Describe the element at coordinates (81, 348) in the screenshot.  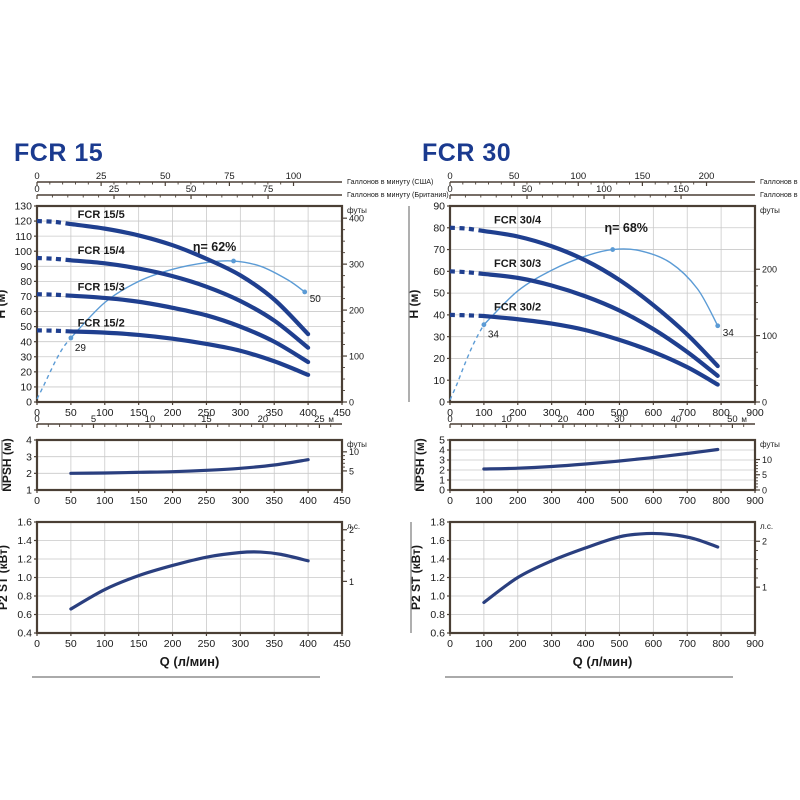
I see `efficiency-start-label: 29` at that location.